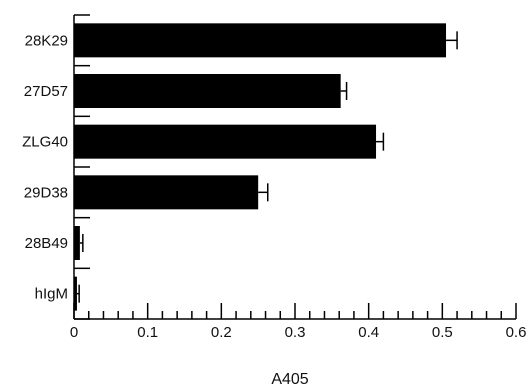 The height and width of the screenshot is (389, 529). I want to click on x-tick-label: 0.3, so click(295, 332).